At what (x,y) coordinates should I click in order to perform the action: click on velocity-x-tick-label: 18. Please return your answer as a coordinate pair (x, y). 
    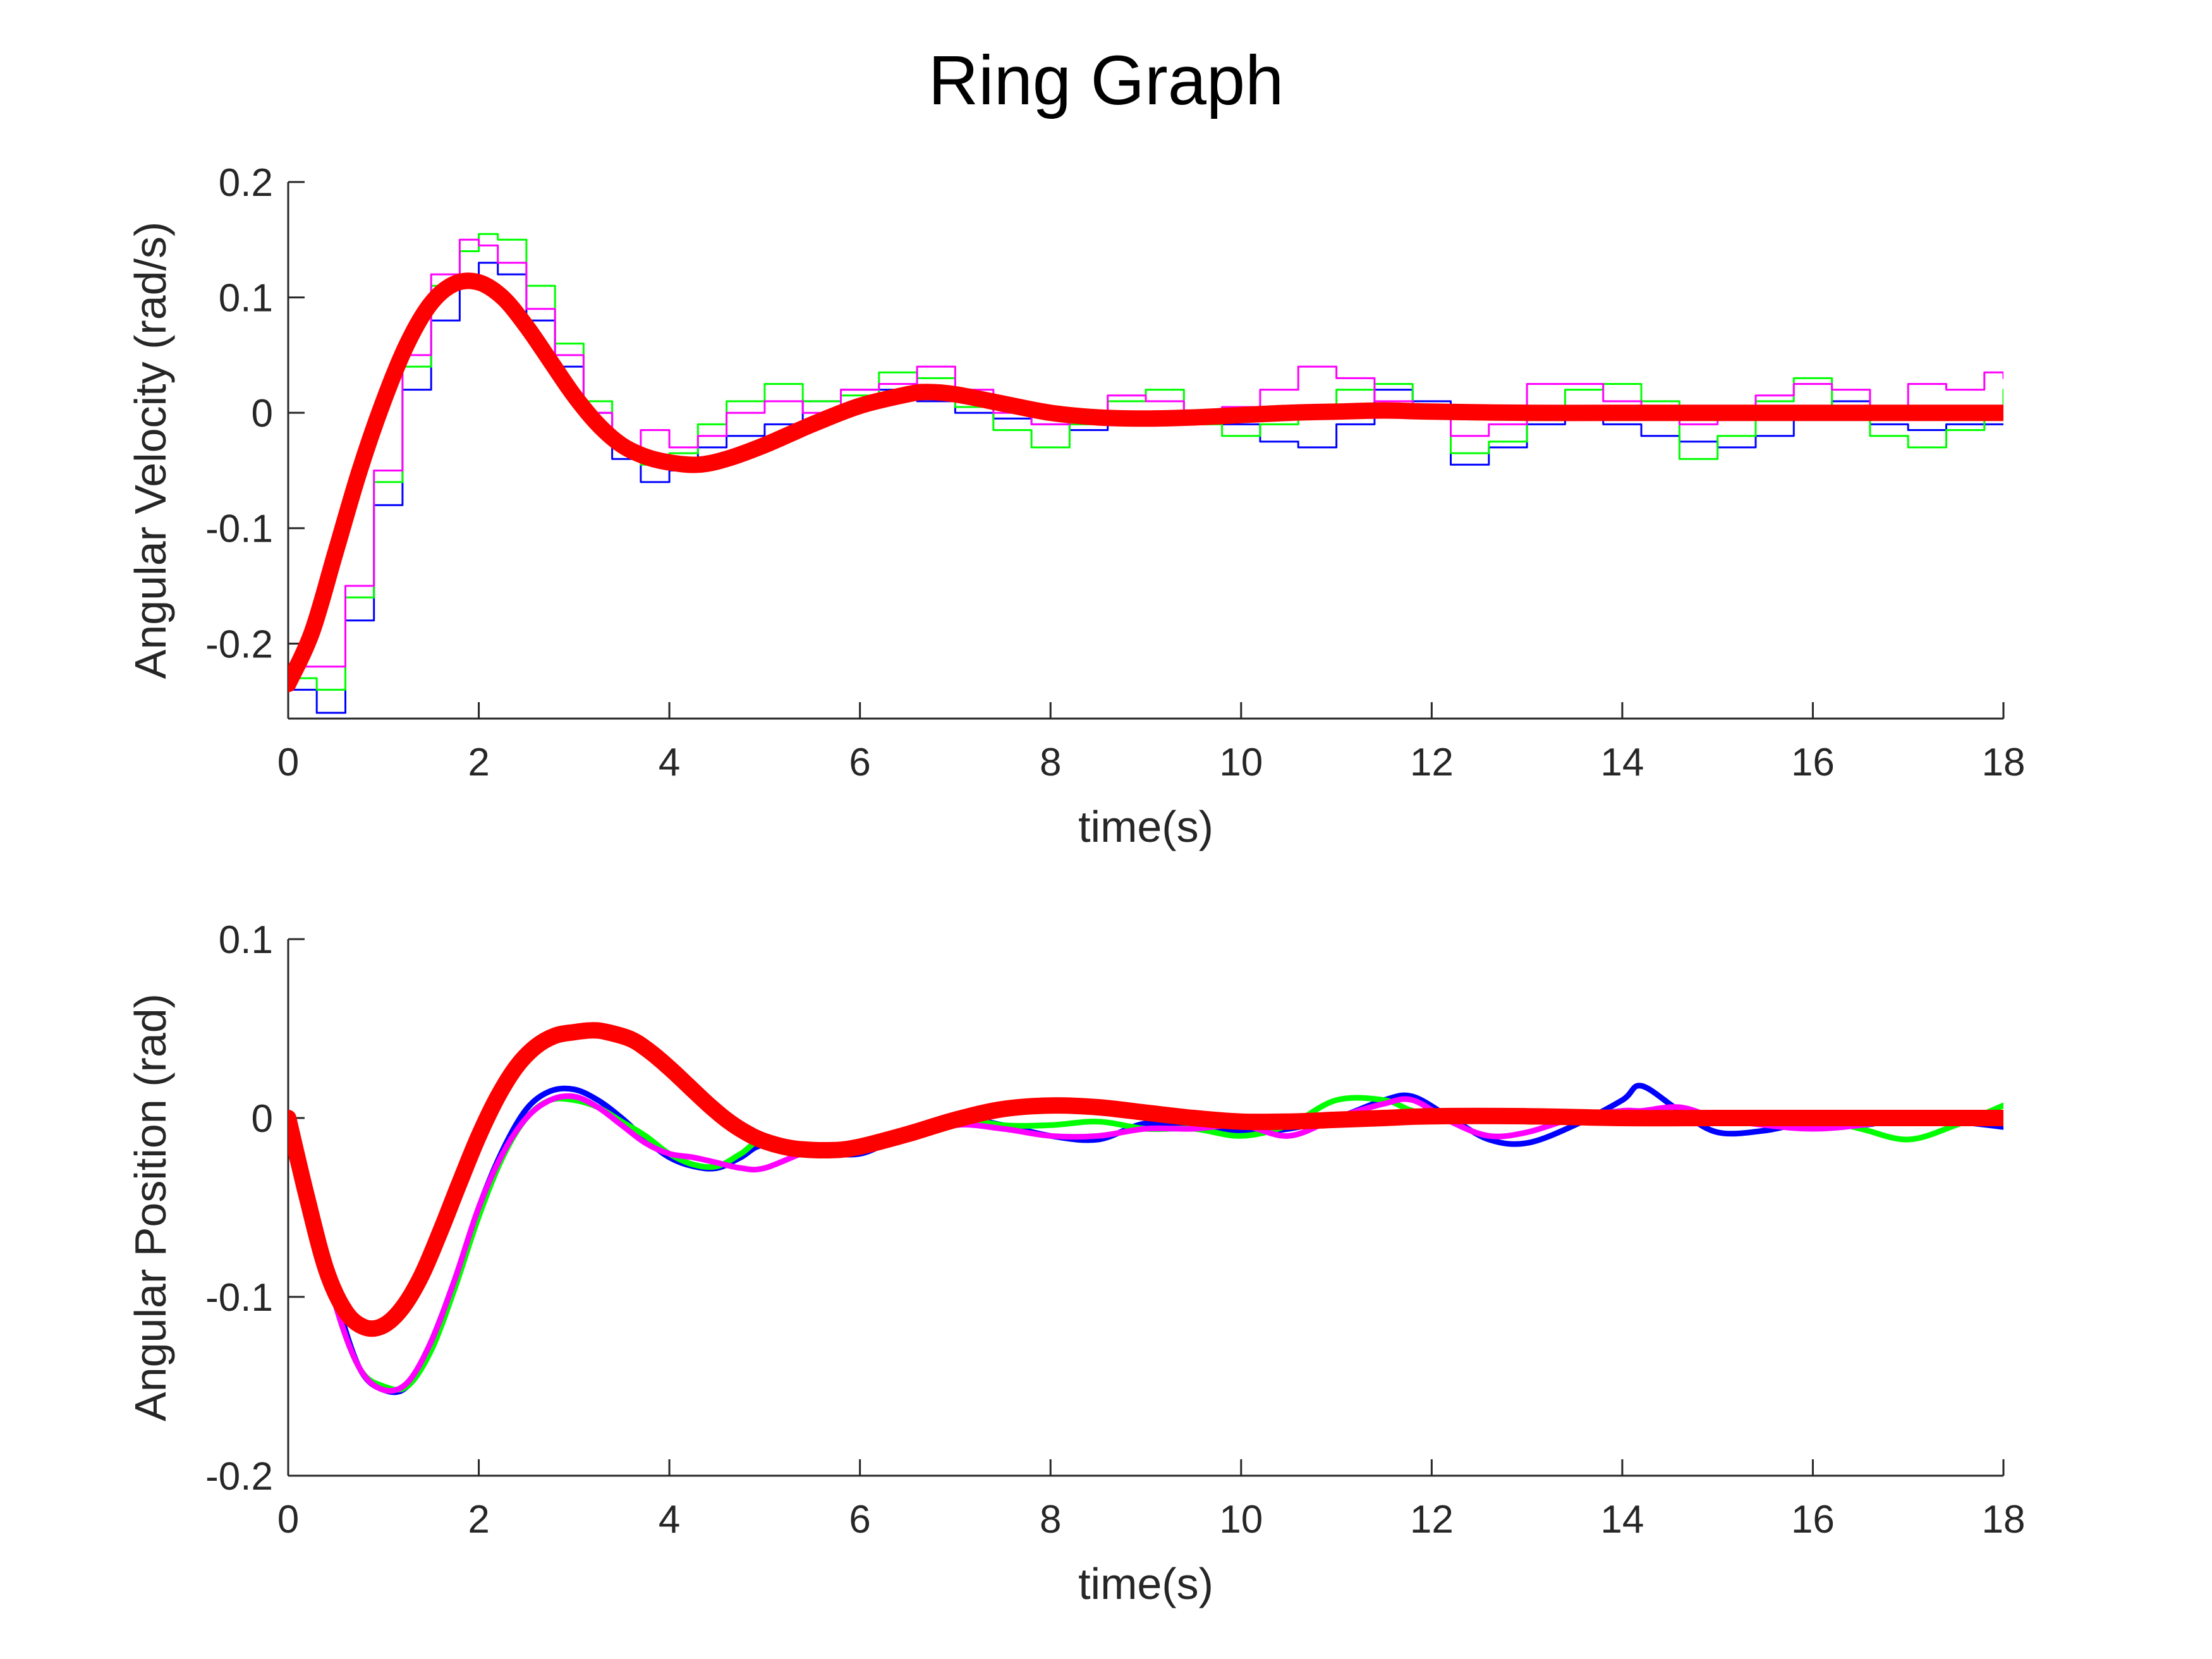
    Looking at the image, I should click on (2004, 762).